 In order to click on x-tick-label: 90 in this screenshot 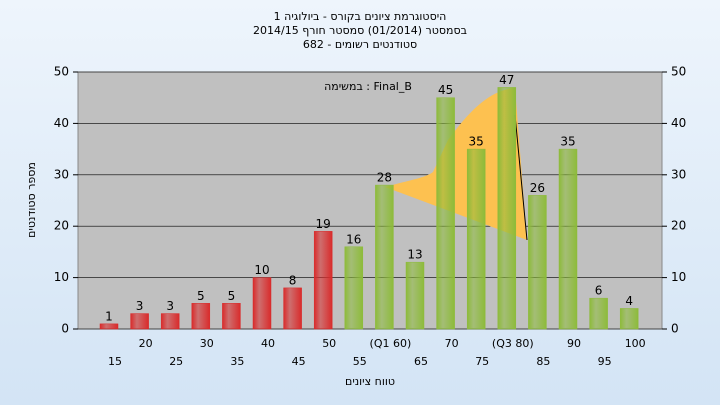, I will do `click(574, 343)`.